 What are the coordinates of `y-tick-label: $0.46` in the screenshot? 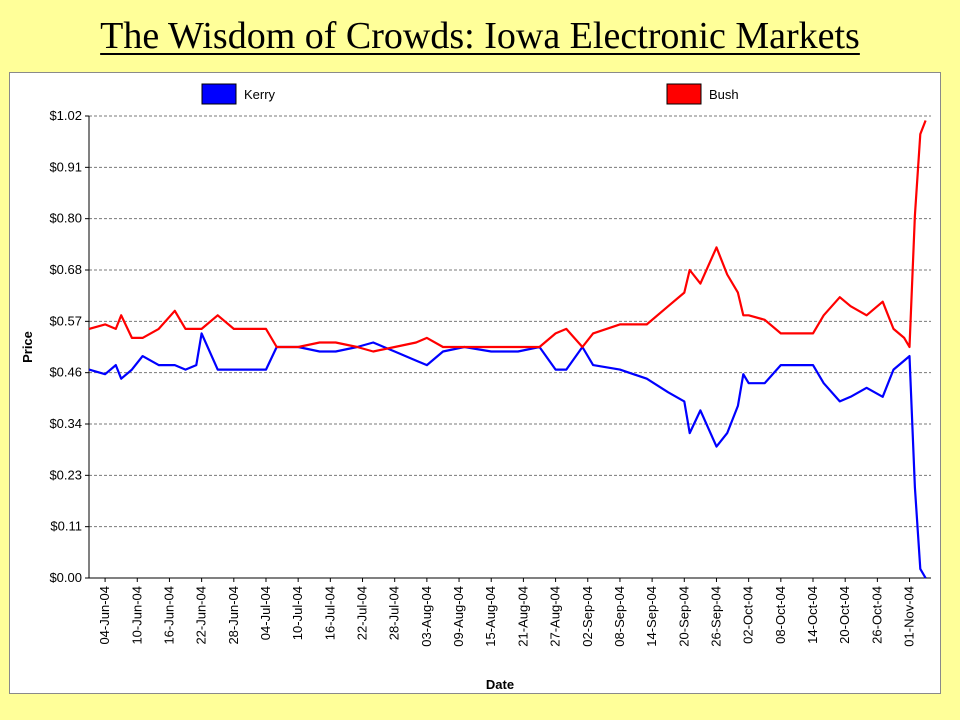 It's located at (65, 372).